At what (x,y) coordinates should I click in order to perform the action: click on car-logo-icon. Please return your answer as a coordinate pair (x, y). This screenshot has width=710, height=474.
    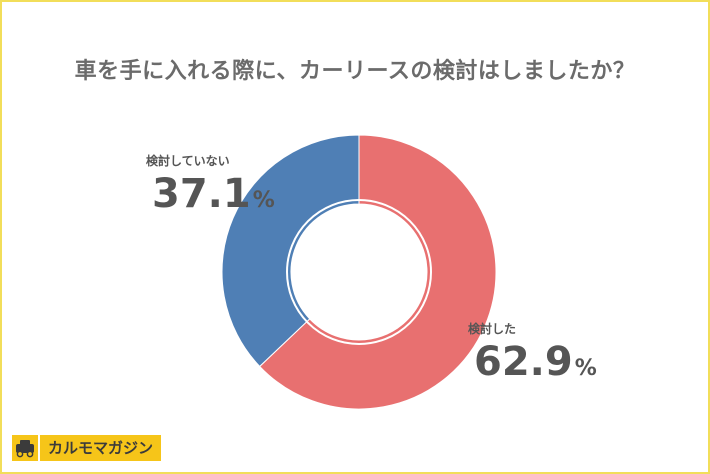
    Looking at the image, I should click on (25, 448).